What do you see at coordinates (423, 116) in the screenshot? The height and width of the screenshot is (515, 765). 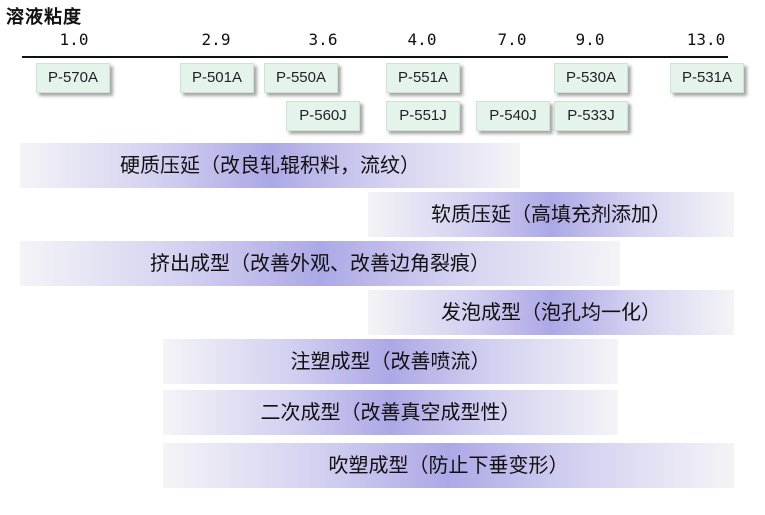 I see `grade-p-551j: P-551J` at bounding box center [423, 116].